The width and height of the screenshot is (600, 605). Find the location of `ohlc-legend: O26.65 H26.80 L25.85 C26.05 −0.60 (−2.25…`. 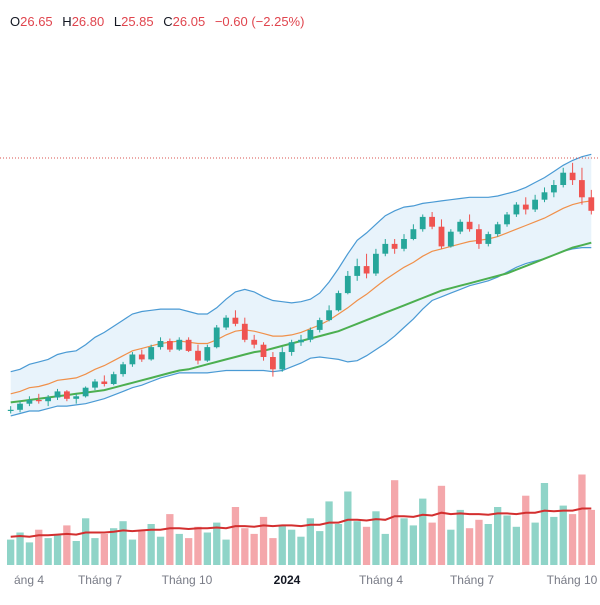

ohlc-legend: O26.65 H26.80 L25.85 C26.05 −0.60 (−2.25… is located at coordinates (157, 21).